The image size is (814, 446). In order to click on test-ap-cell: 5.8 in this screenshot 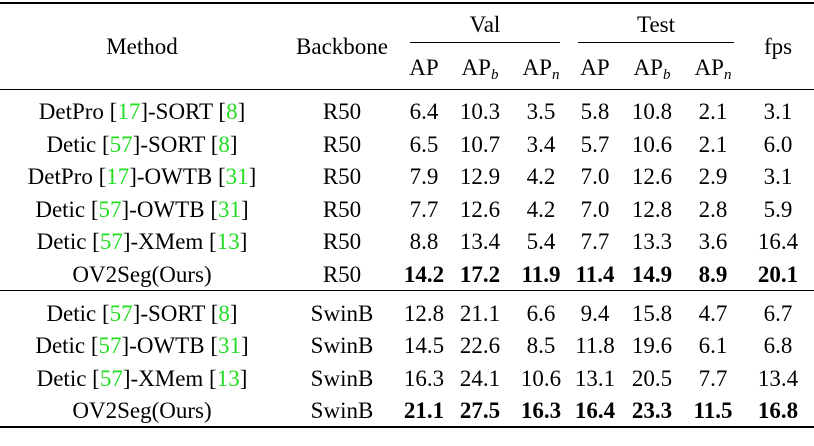, I will do `click(595, 112)`.